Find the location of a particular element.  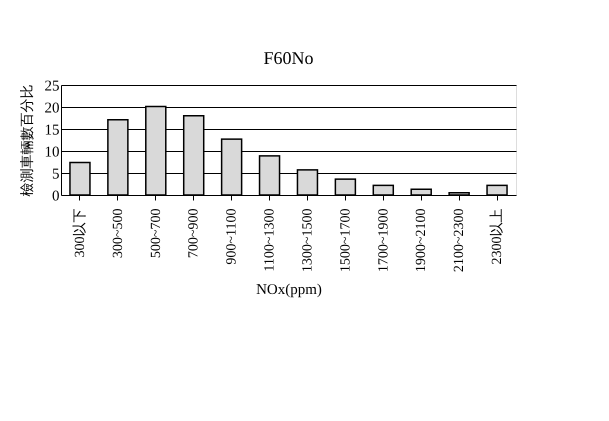

x-tick-label: 300~500 is located at coordinates (118, 233).